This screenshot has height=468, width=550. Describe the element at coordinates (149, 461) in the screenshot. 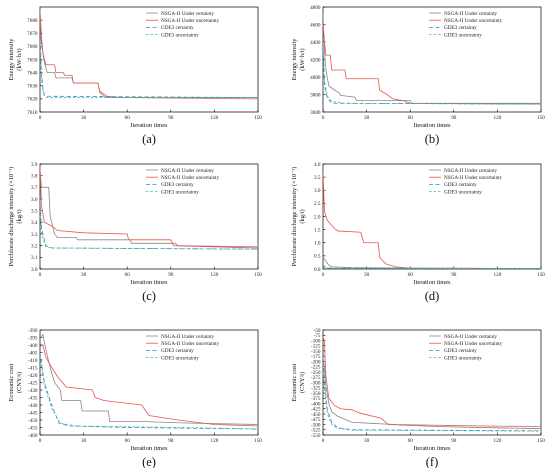

I see `panel-label: (e)` at that location.